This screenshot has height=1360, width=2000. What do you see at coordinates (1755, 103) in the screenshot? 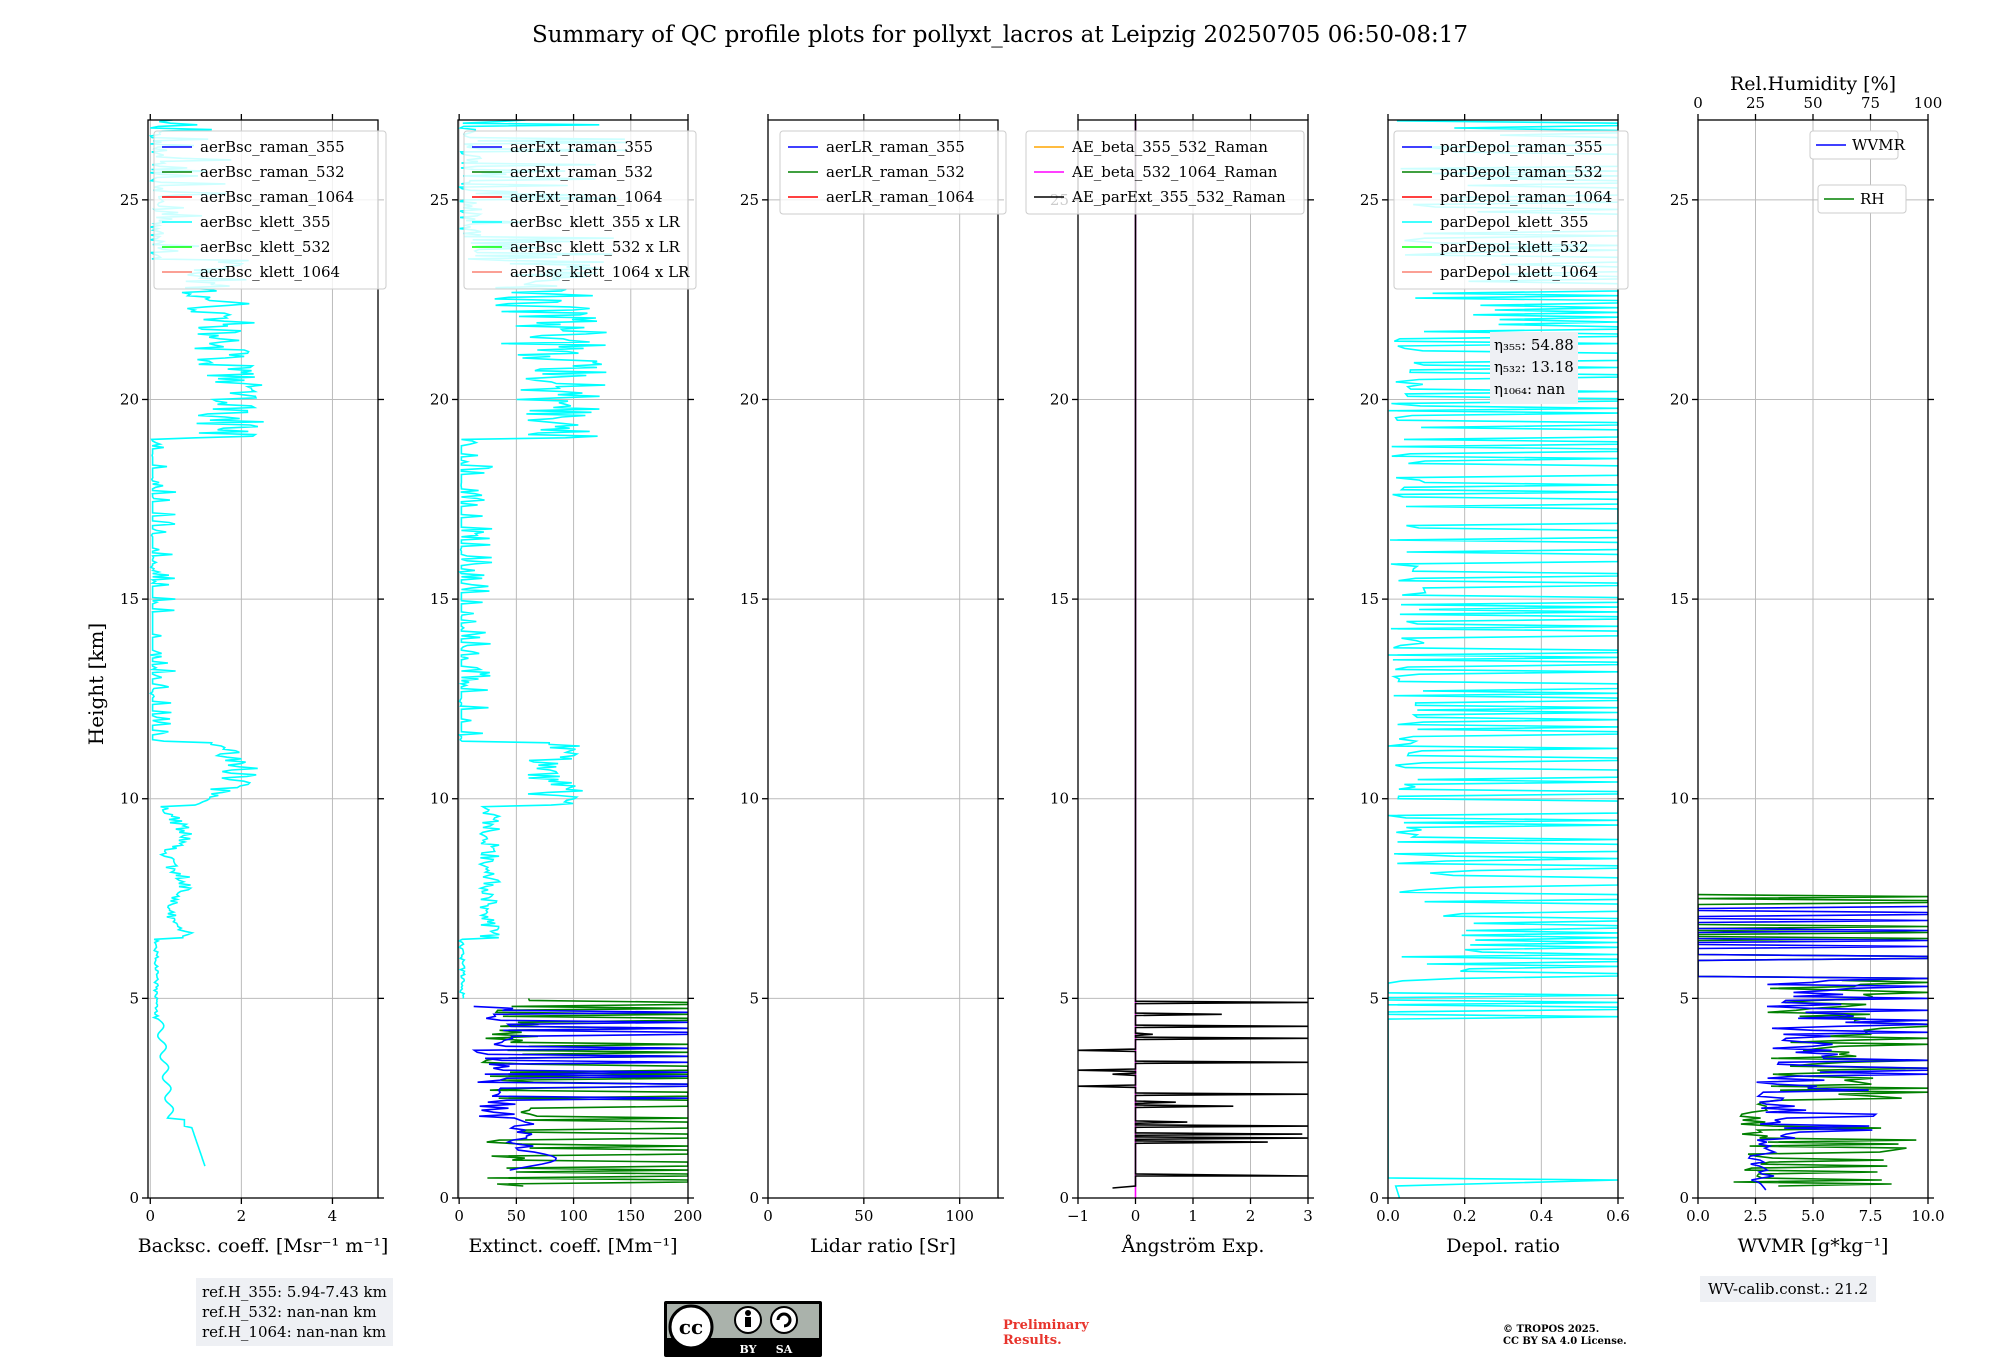
I see `top-tick-label: 25` at bounding box center [1755, 103].